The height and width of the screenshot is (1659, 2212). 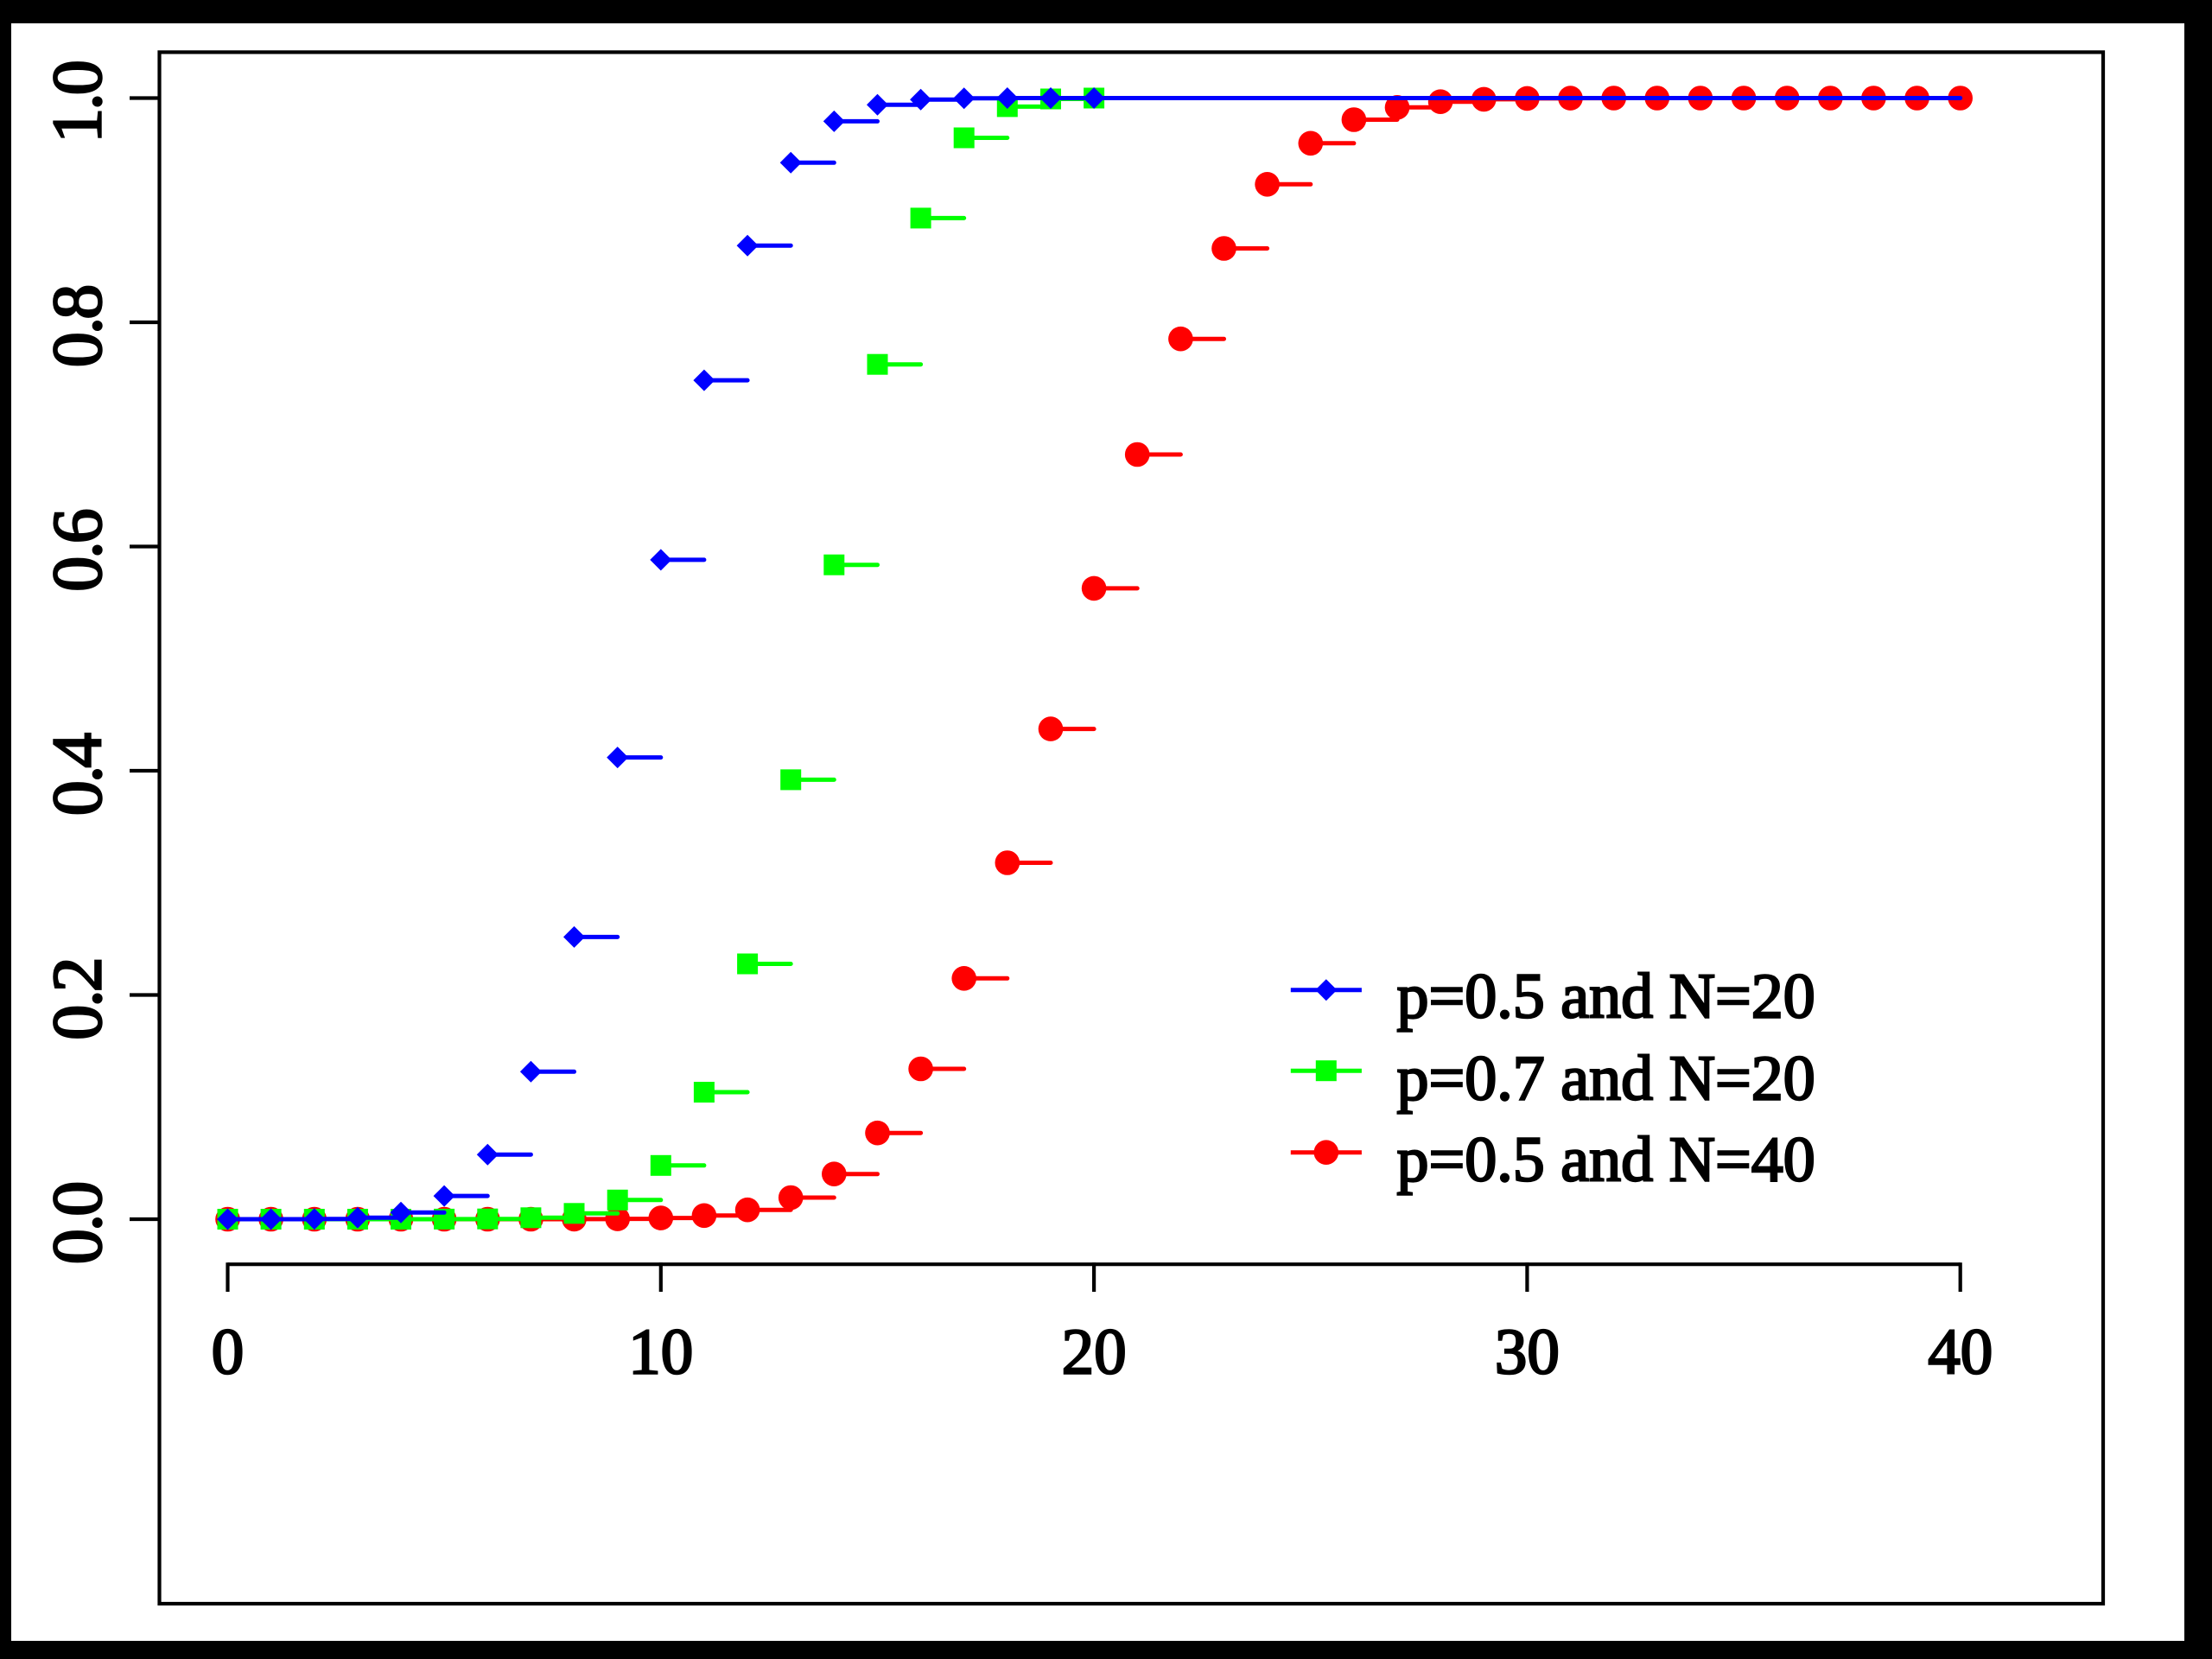 What do you see at coordinates (1094, 1353) in the screenshot?
I see `svg-text: 20` at bounding box center [1094, 1353].